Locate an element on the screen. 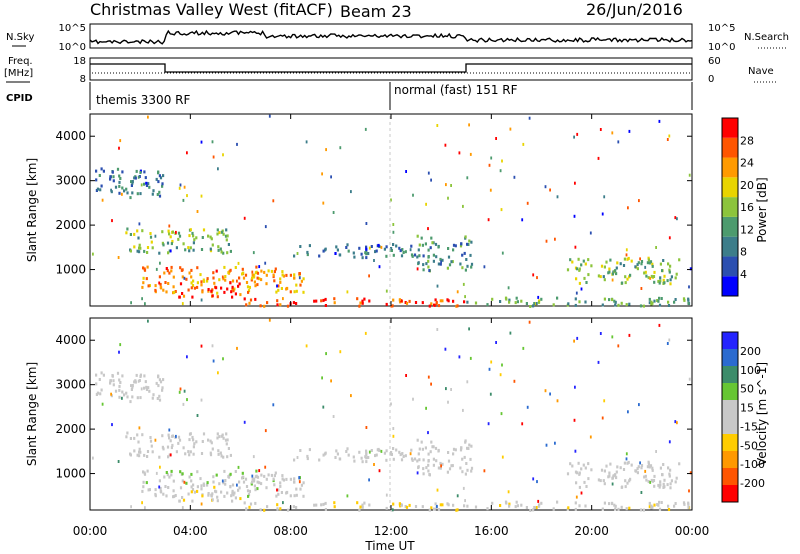  nsky-label: N.Sky is located at coordinates (20, 37).